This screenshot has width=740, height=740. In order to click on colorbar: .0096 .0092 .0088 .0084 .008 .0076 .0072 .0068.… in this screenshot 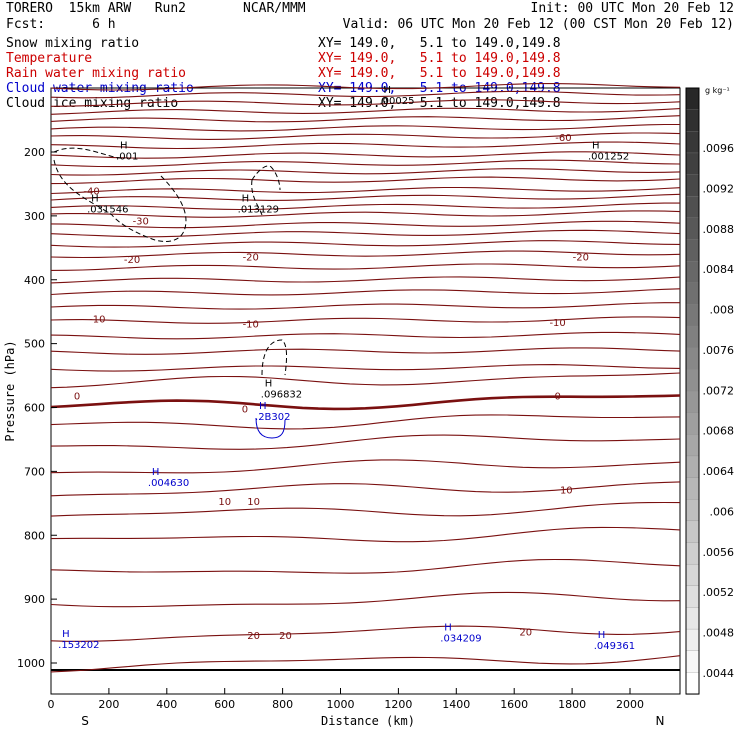, I will do `click(710, 391)`.